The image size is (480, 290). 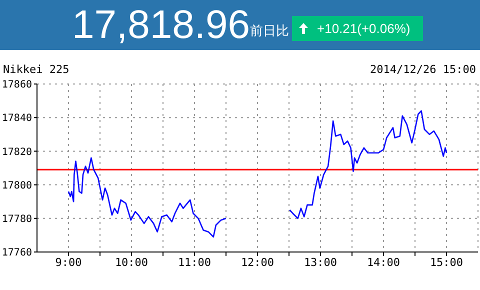 What do you see at coordinates (36, 69) in the screenshot?
I see `text: Nikkei 225` at bounding box center [36, 69].